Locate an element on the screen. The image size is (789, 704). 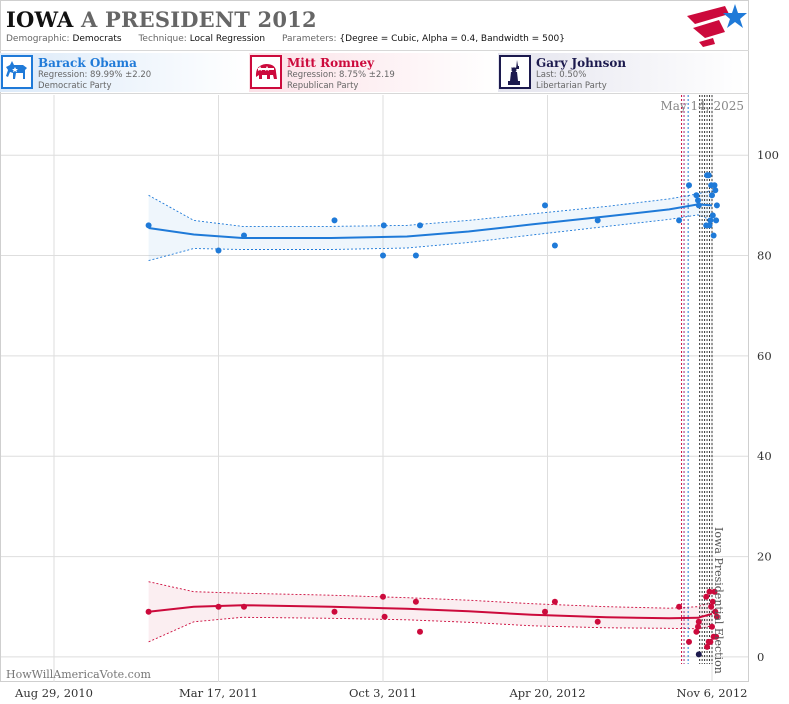
y-tick-label: 100 is located at coordinates (768, 155).